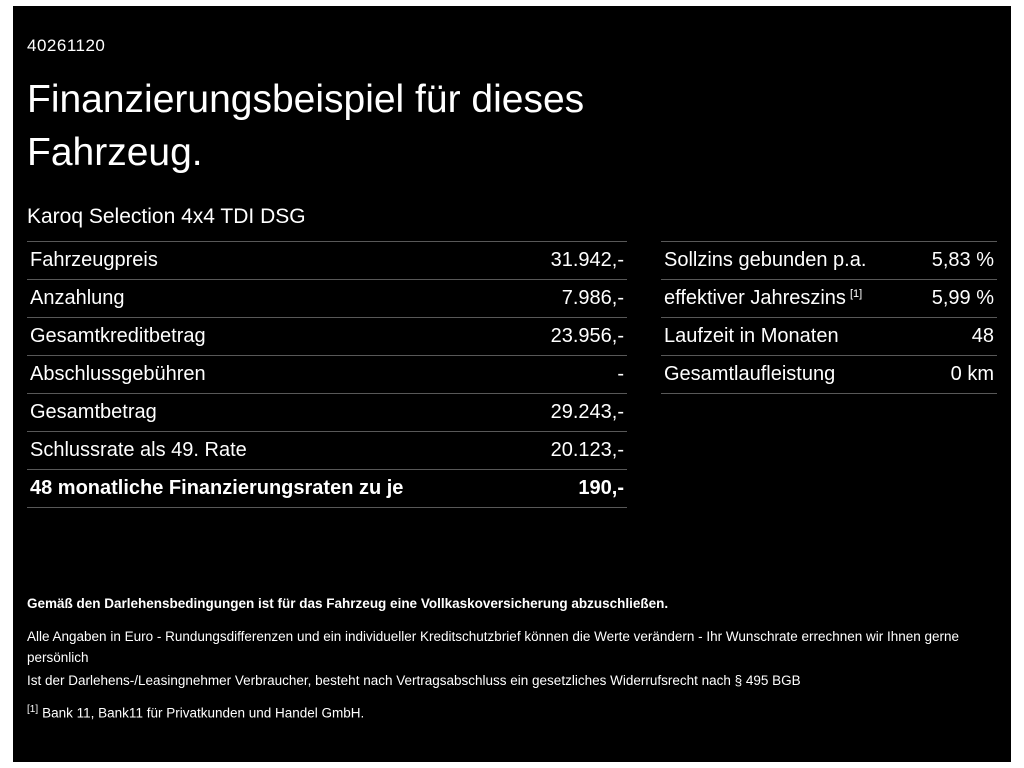 This screenshot has width=1024, height=768. I want to click on table-row: Gesamtlaufleistung 0 km, so click(829, 375).